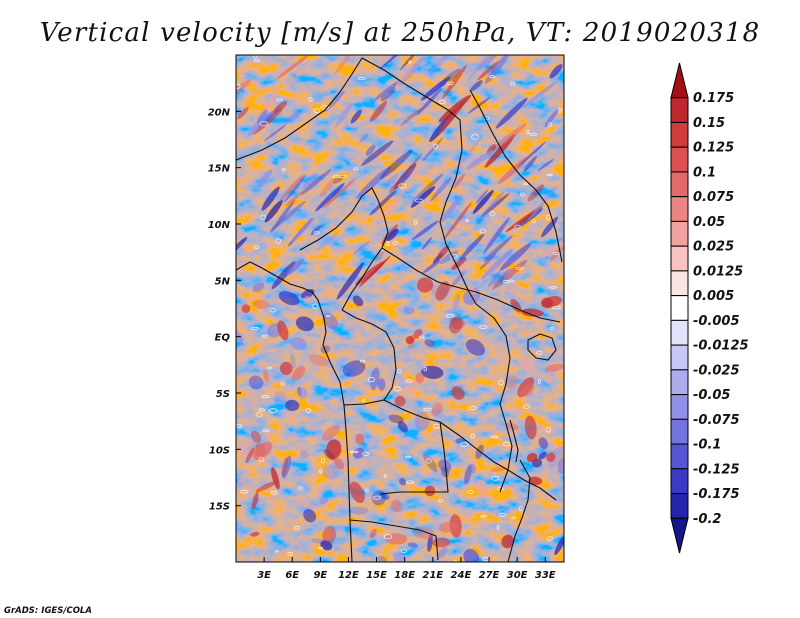  What do you see at coordinates (716, 469) in the screenshot?
I see `colorbar-label: -0.125` at bounding box center [716, 469].